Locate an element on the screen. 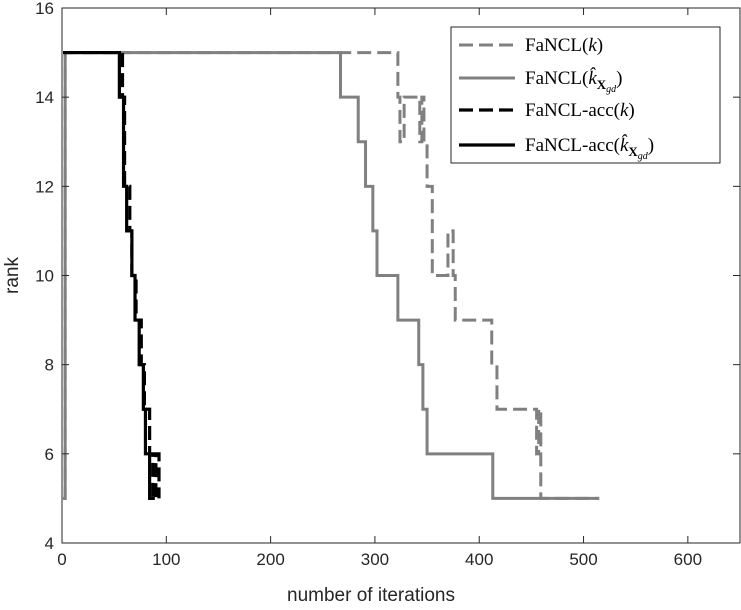 Image resolution: width=741 pixels, height=610 pixels. legend-label-2: FaNCL(k̂Xgd) is located at coordinates (573, 81).